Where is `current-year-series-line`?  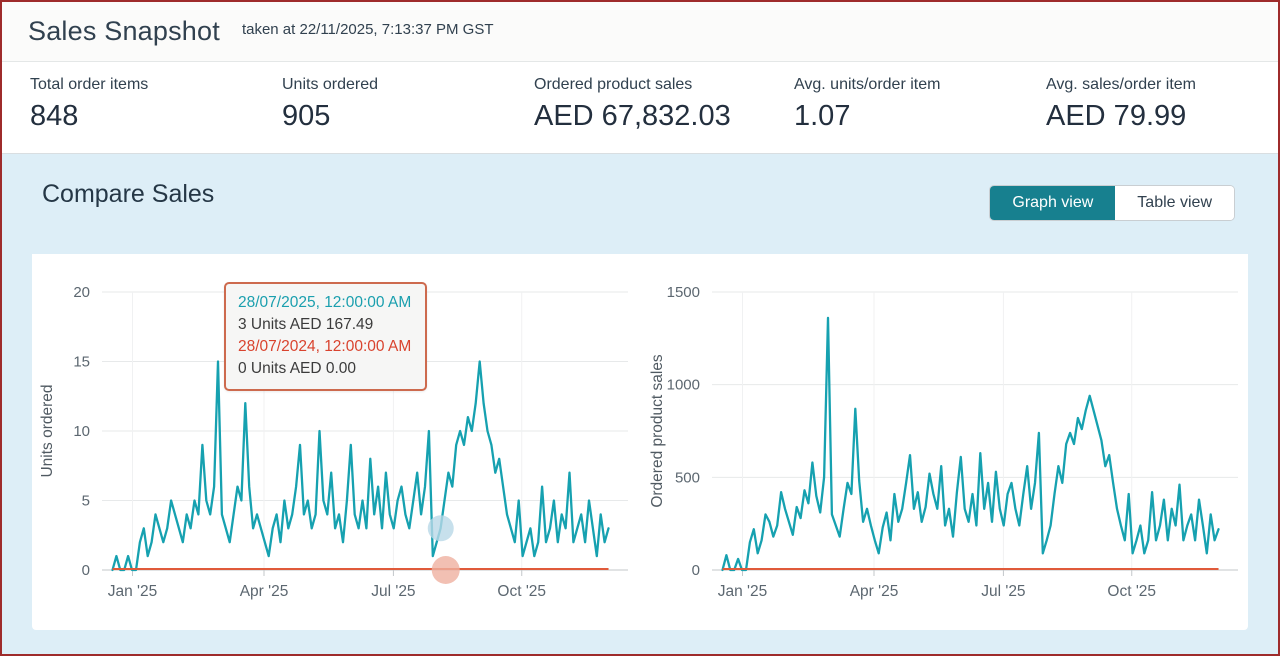 current-year-series-line is located at coordinates (360, 466).